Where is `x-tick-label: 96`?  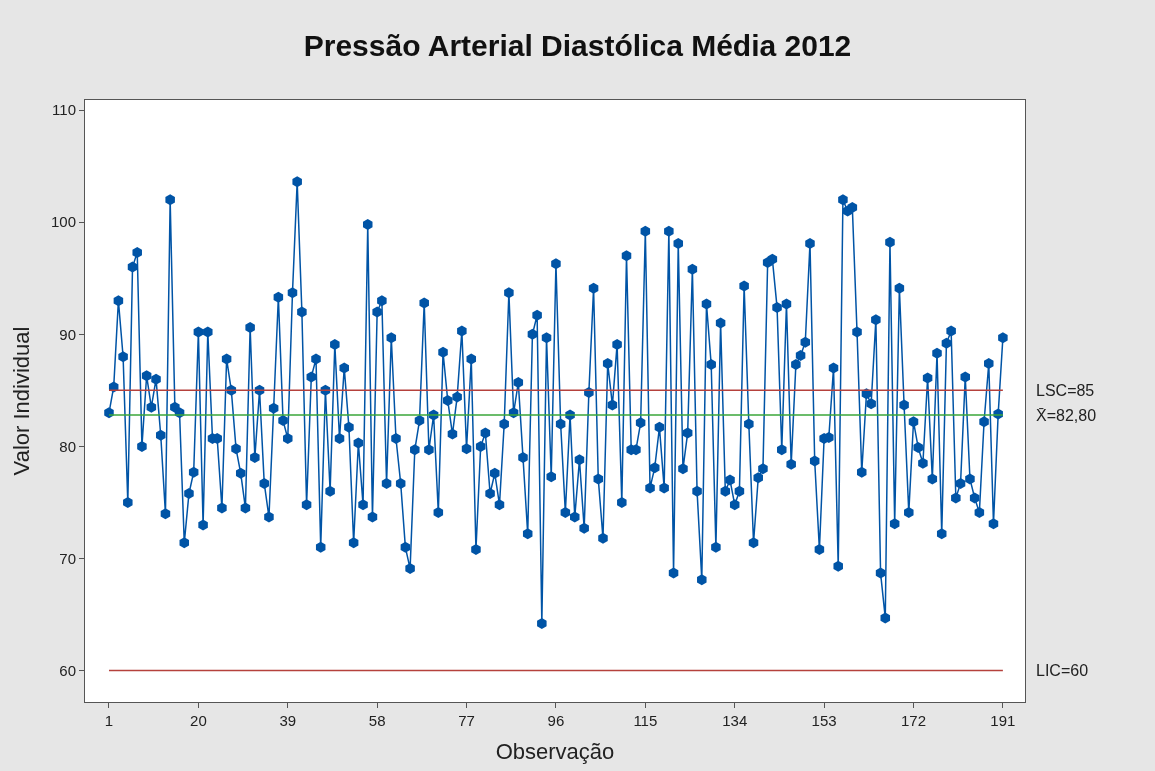 x-tick-label: 96 is located at coordinates (556, 720).